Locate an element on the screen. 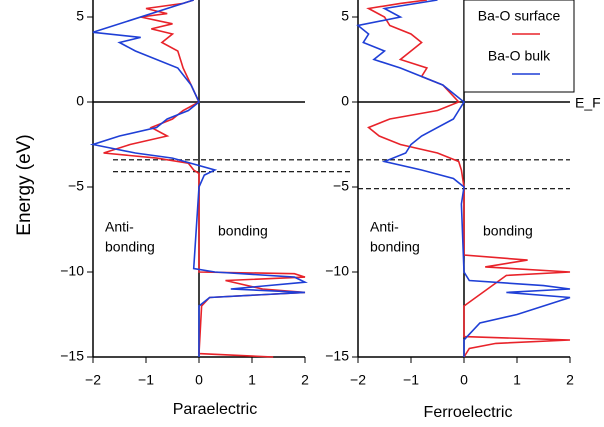  legend-label: Ba-O bulk is located at coordinates (519, 56).